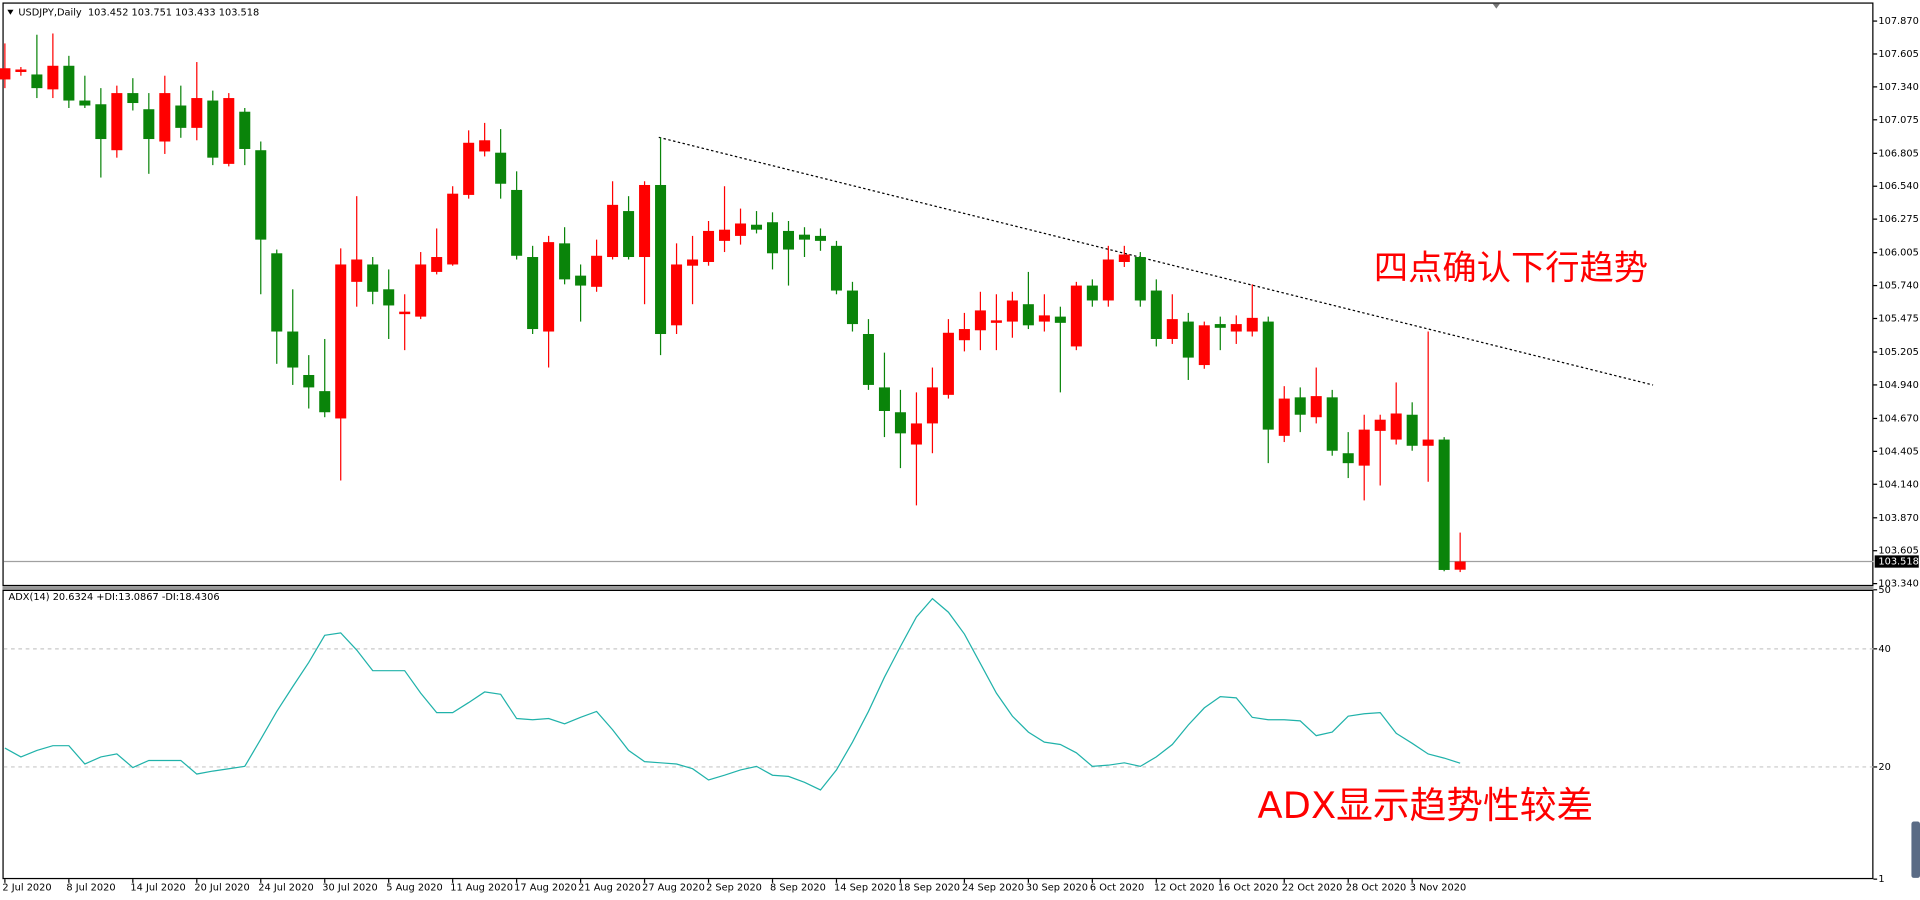  What do you see at coordinates (1312, 888) in the screenshot?
I see `x-tick-label: 22 Oct 2020` at bounding box center [1312, 888].